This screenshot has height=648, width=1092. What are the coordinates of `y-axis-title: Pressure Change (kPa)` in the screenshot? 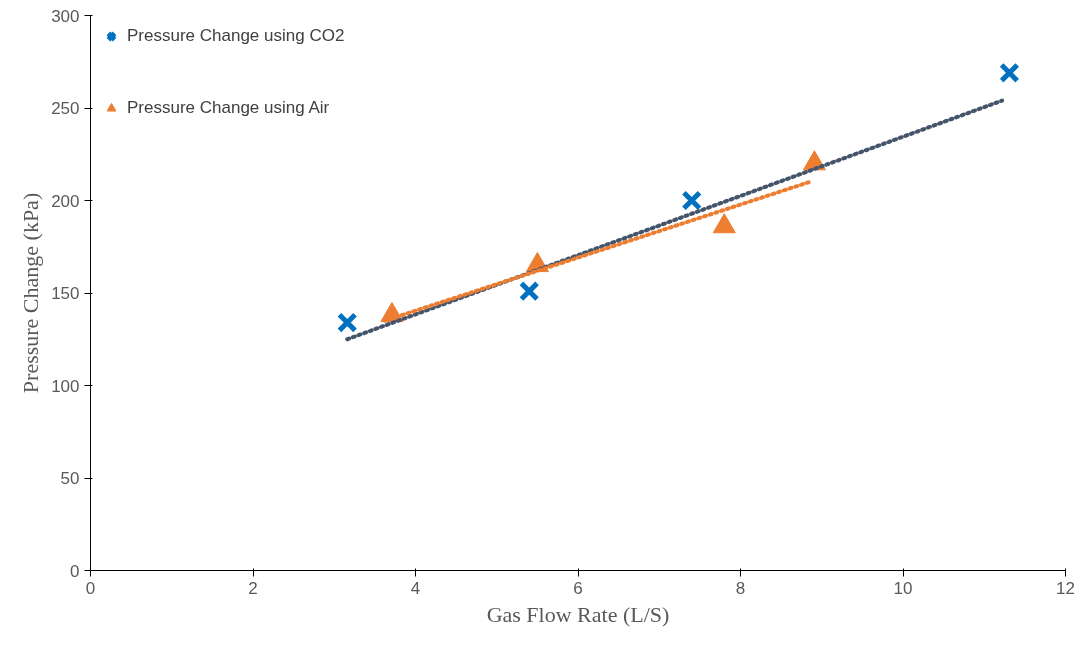 It's located at (31, 293).